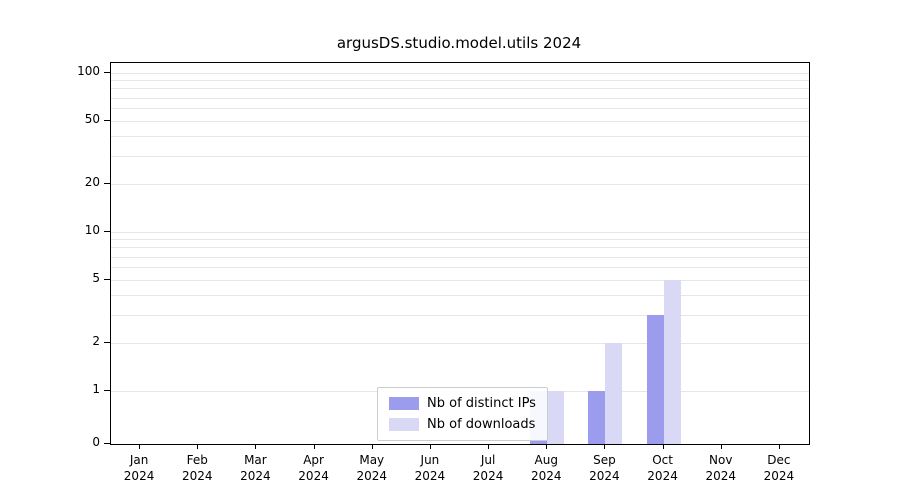  I want to click on x-tick-label: Feb 2024, so click(197, 468).